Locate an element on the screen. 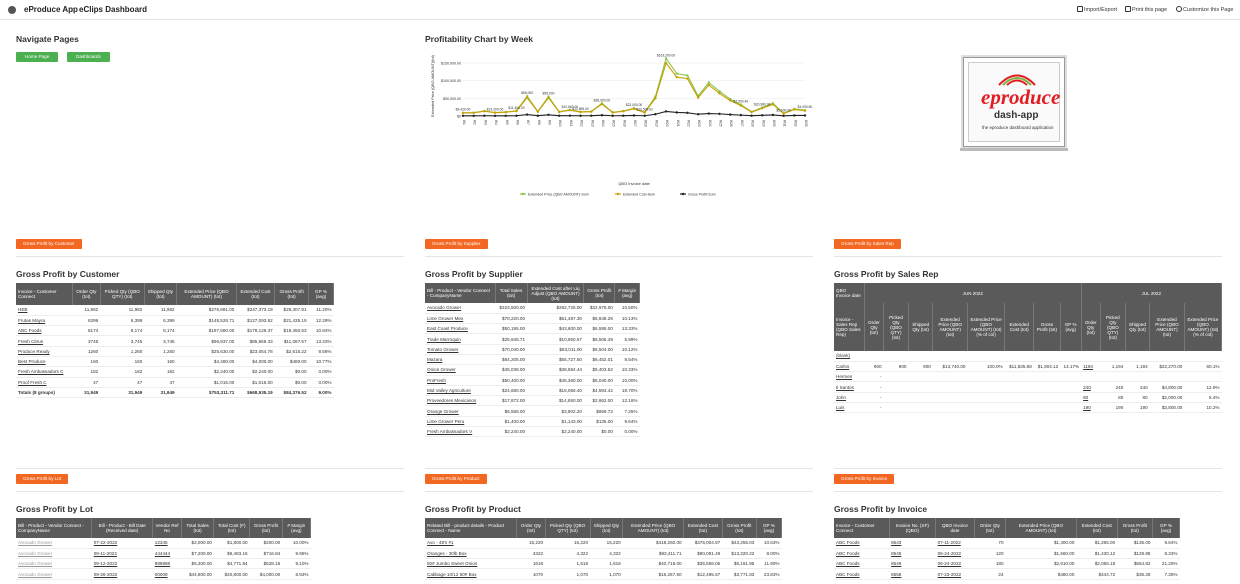  row-label: Cabbage 10/12 50# Box is located at coordinates (471, 574).